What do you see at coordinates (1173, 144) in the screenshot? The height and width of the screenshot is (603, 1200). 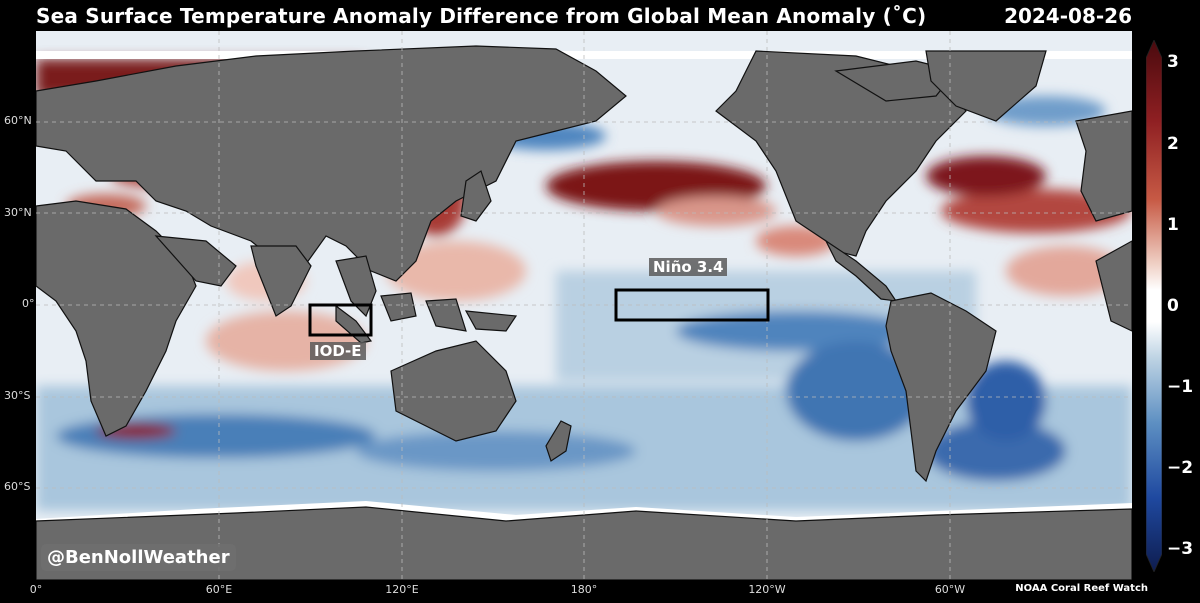 I see `colorbar-label-2: 2` at bounding box center [1173, 144].